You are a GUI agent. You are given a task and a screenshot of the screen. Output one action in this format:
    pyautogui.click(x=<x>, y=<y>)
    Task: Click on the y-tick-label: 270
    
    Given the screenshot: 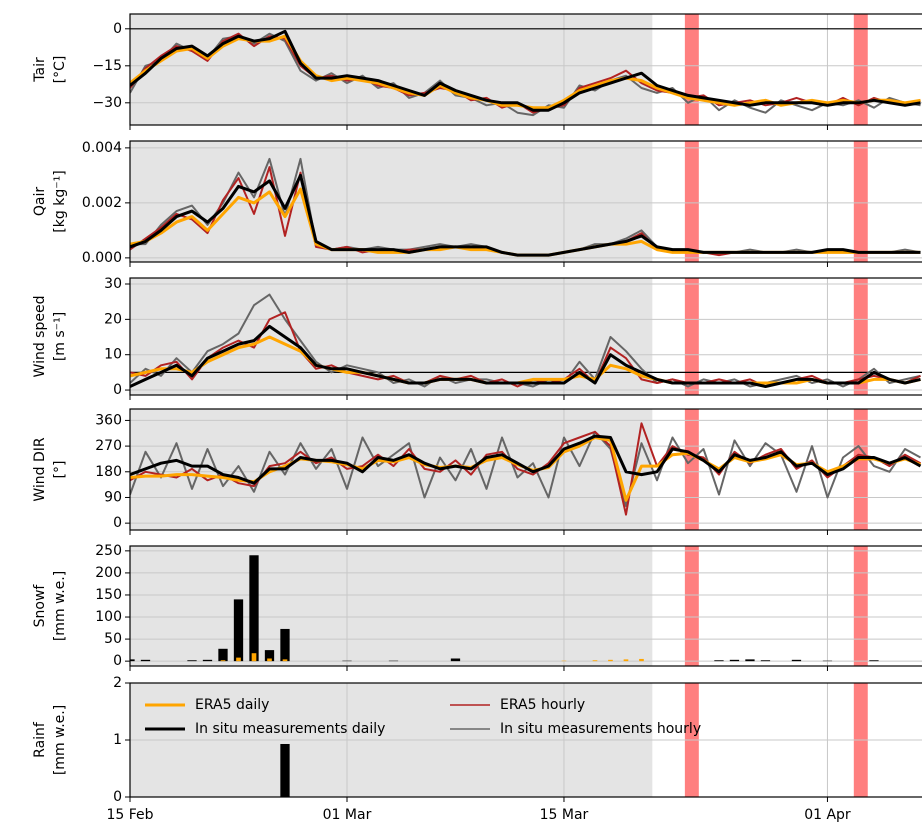 What is the action you would take?
    pyautogui.click(x=108, y=446)
    